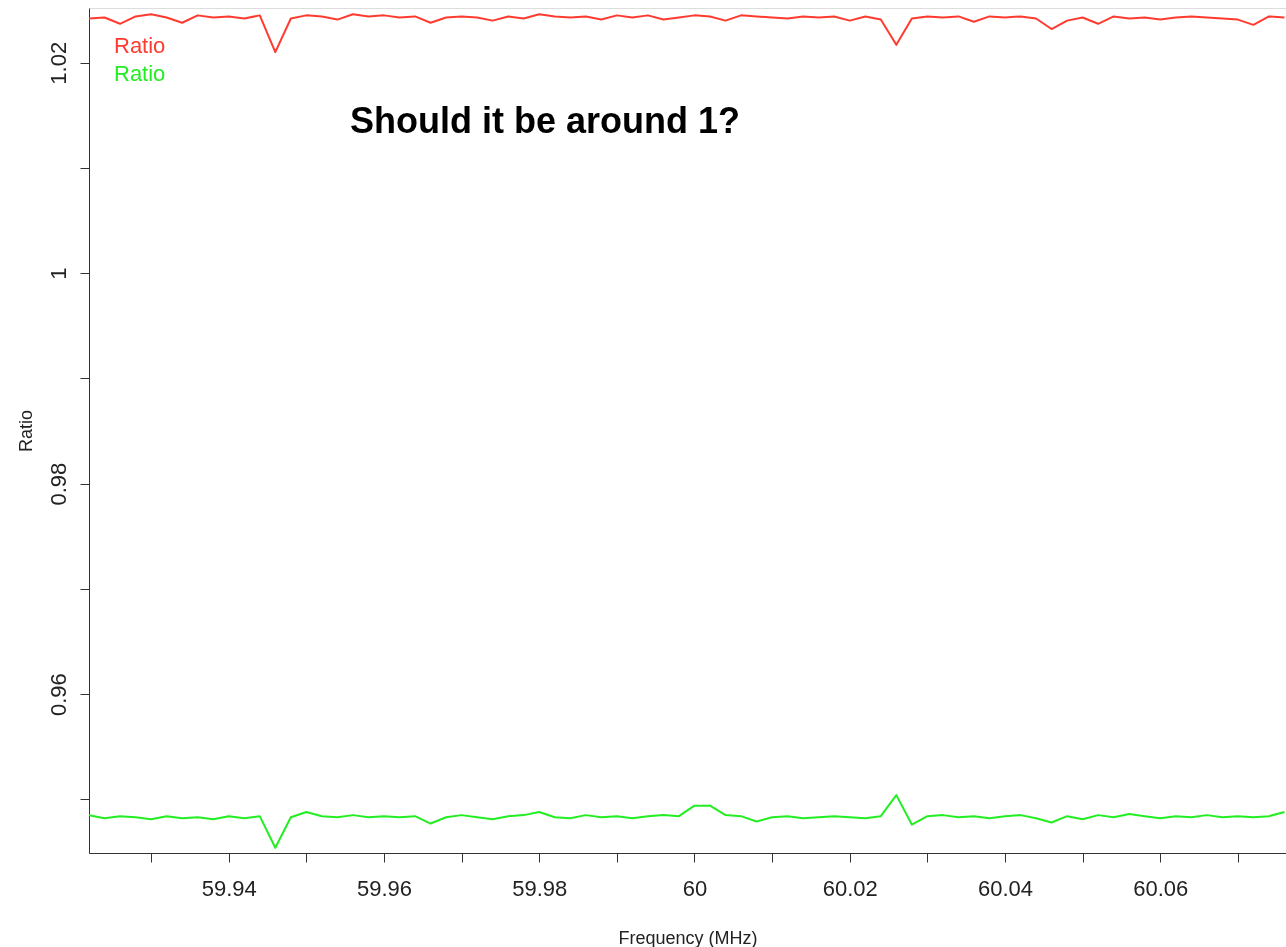 The height and width of the screenshot is (947, 1286). I want to click on x-tick-label: 59.98, so click(540, 888).